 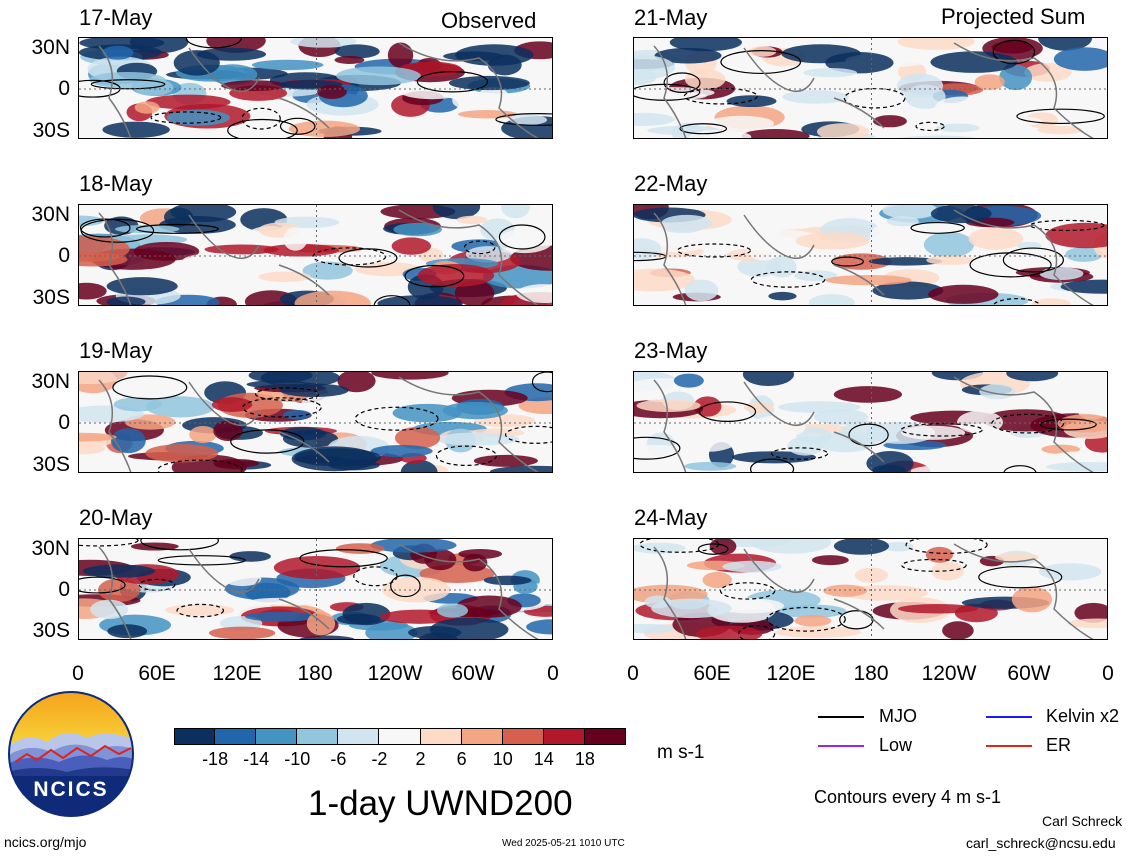 What do you see at coordinates (584, 759) in the screenshot?
I see `colorbar-label: 18` at bounding box center [584, 759].